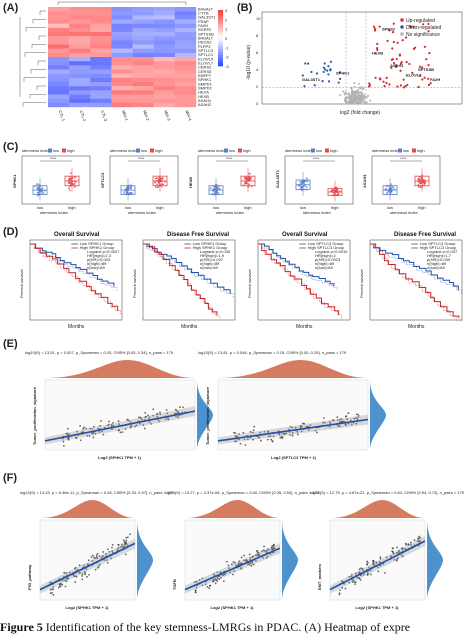 This screenshot has width=474, height=636. I want to click on heatmap-sample-label: MIX-3, so click(167, 116).